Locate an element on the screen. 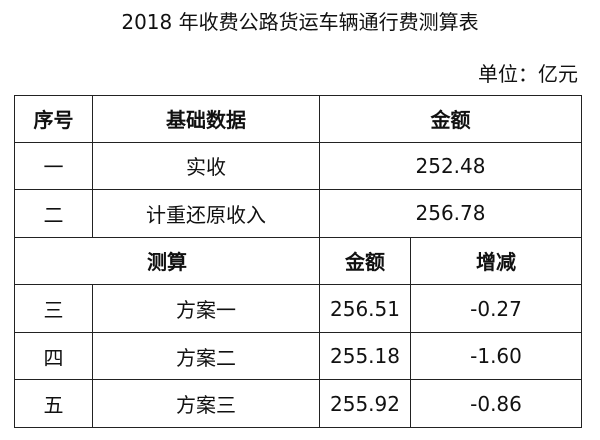 This screenshot has height=440, width=600. table-cell: -0.27 is located at coordinates (496, 309).